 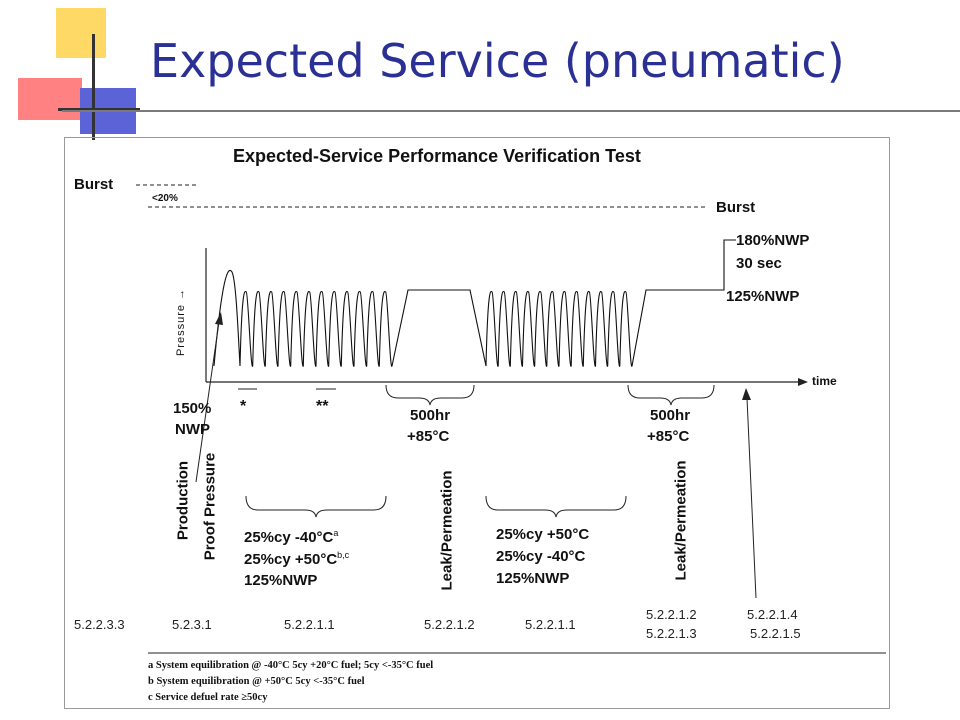 I want to click on cycles1-line2-sup: b,c, so click(x=343, y=555).